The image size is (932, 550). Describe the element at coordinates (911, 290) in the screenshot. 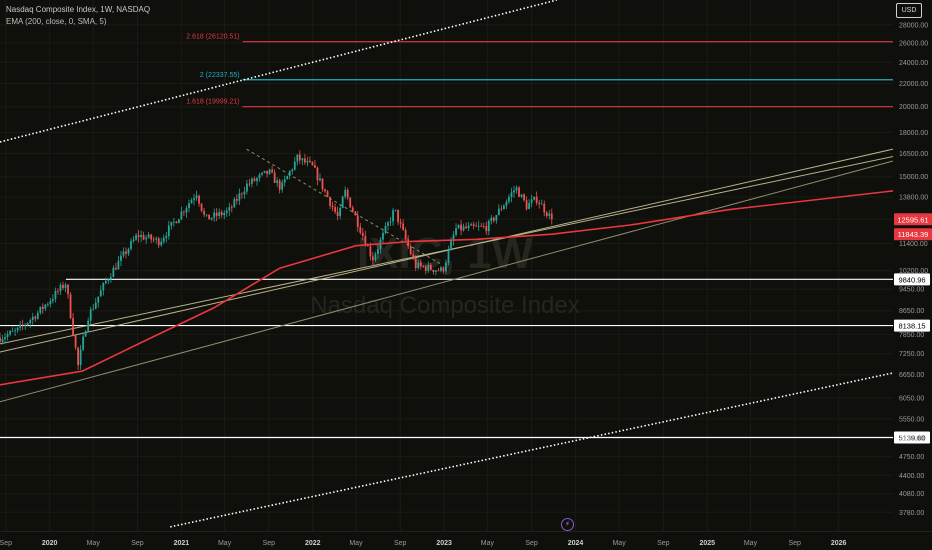

I see `y-tick-label: 9450.00` at that location.